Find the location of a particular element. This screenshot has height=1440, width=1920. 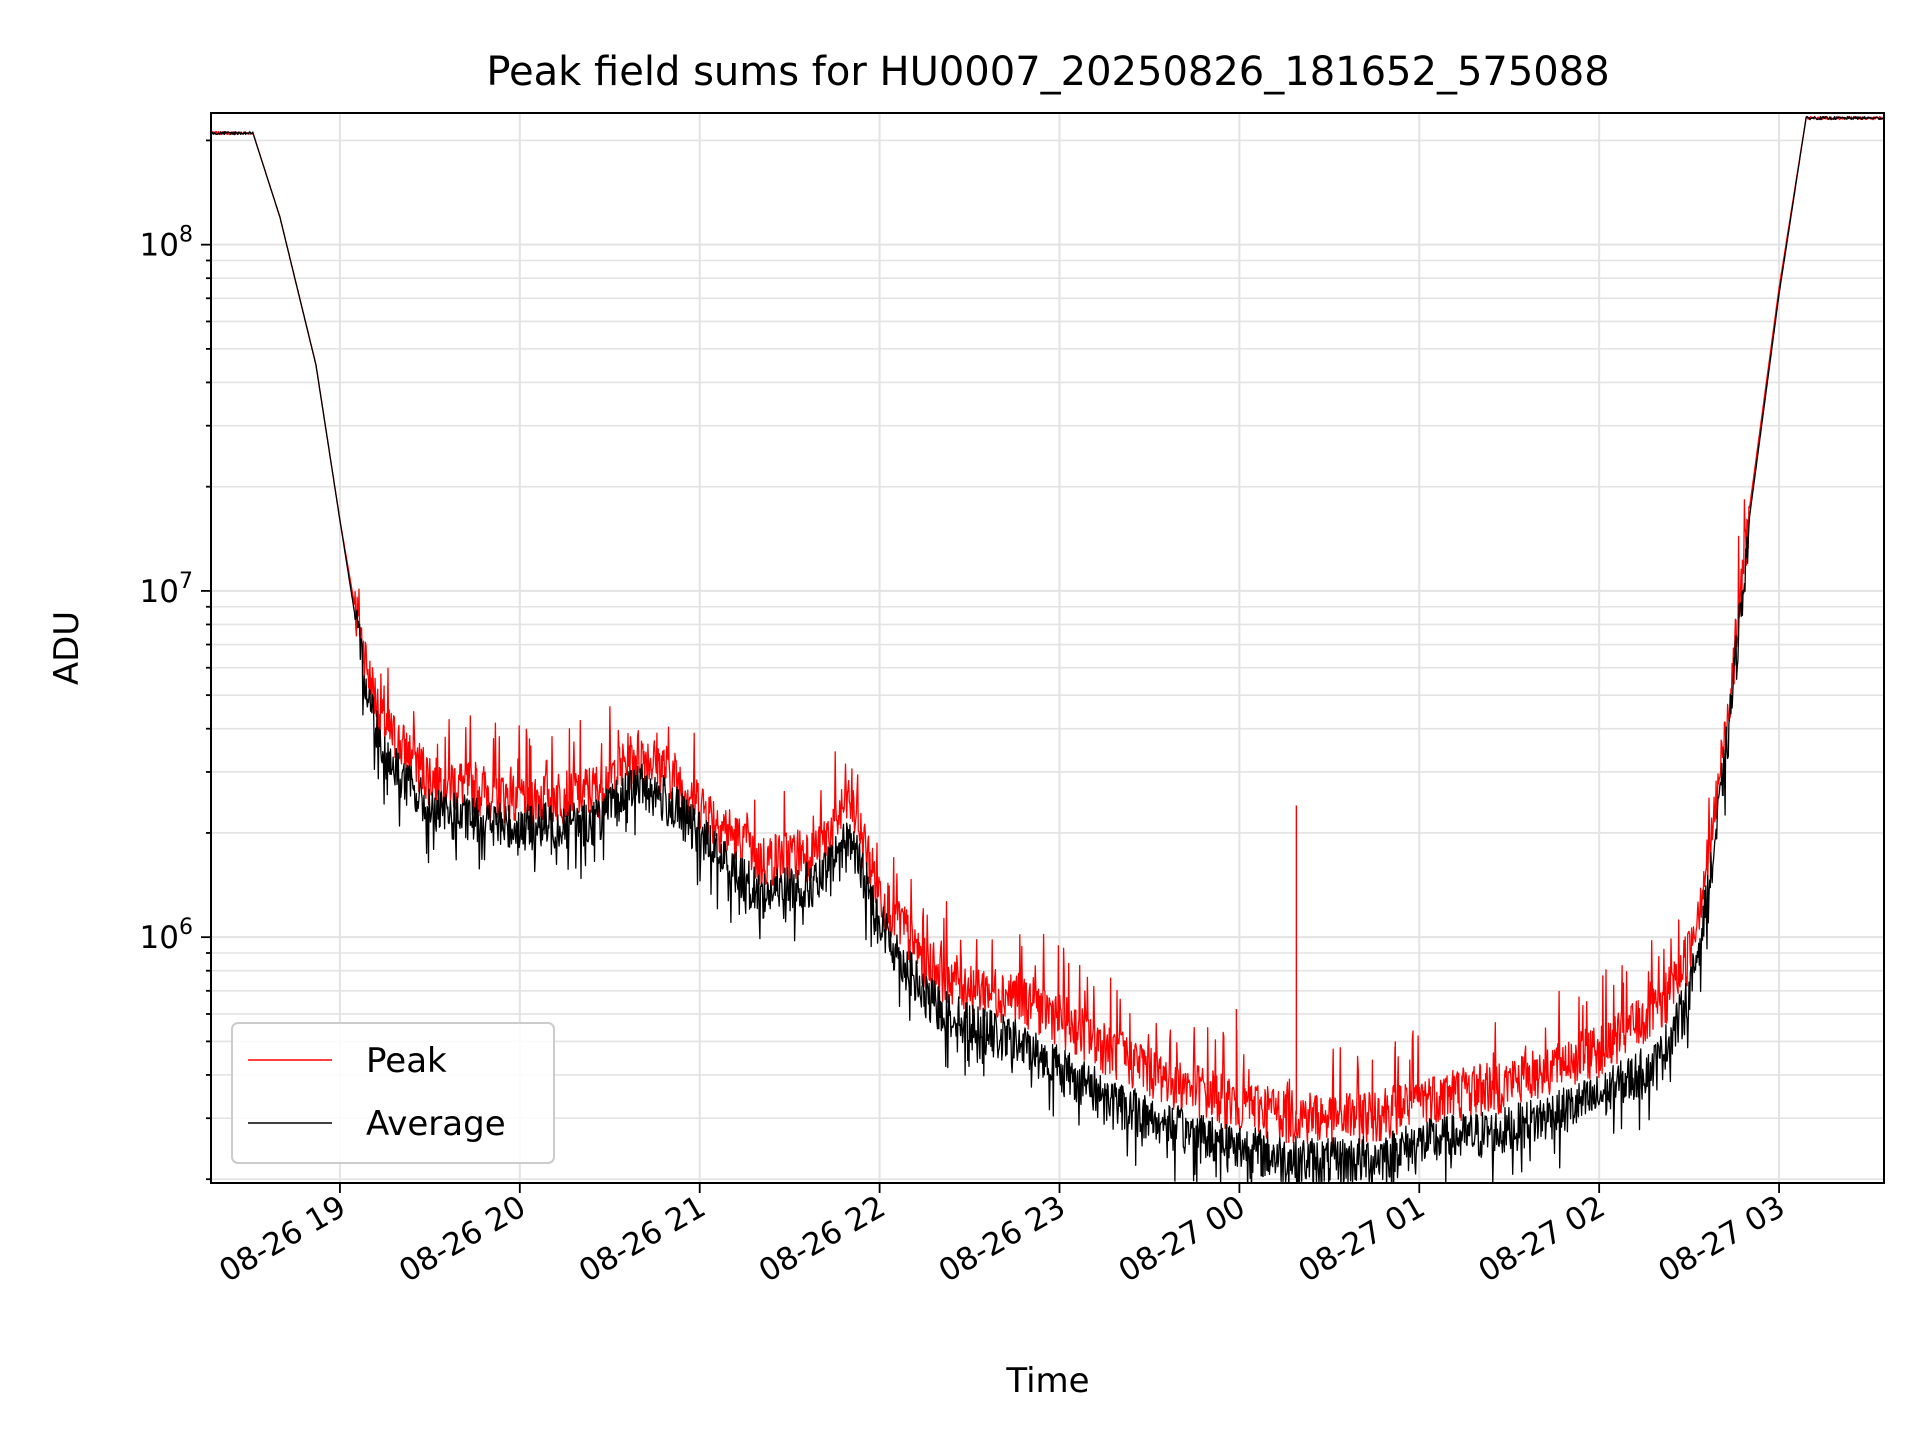

legend-box is located at coordinates (393, 1093).